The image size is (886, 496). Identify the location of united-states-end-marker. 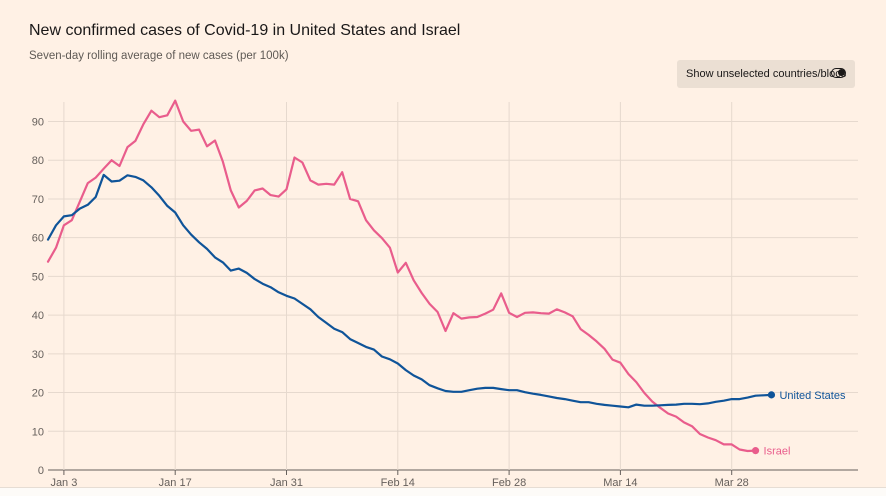
(771, 395).